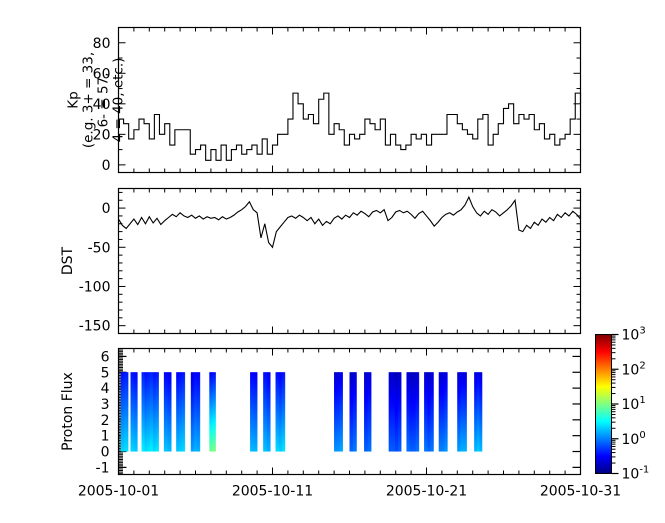  Describe the element at coordinates (634, 369) in the screenshot. I see `colorbar-tick-label: 10²` at that location.